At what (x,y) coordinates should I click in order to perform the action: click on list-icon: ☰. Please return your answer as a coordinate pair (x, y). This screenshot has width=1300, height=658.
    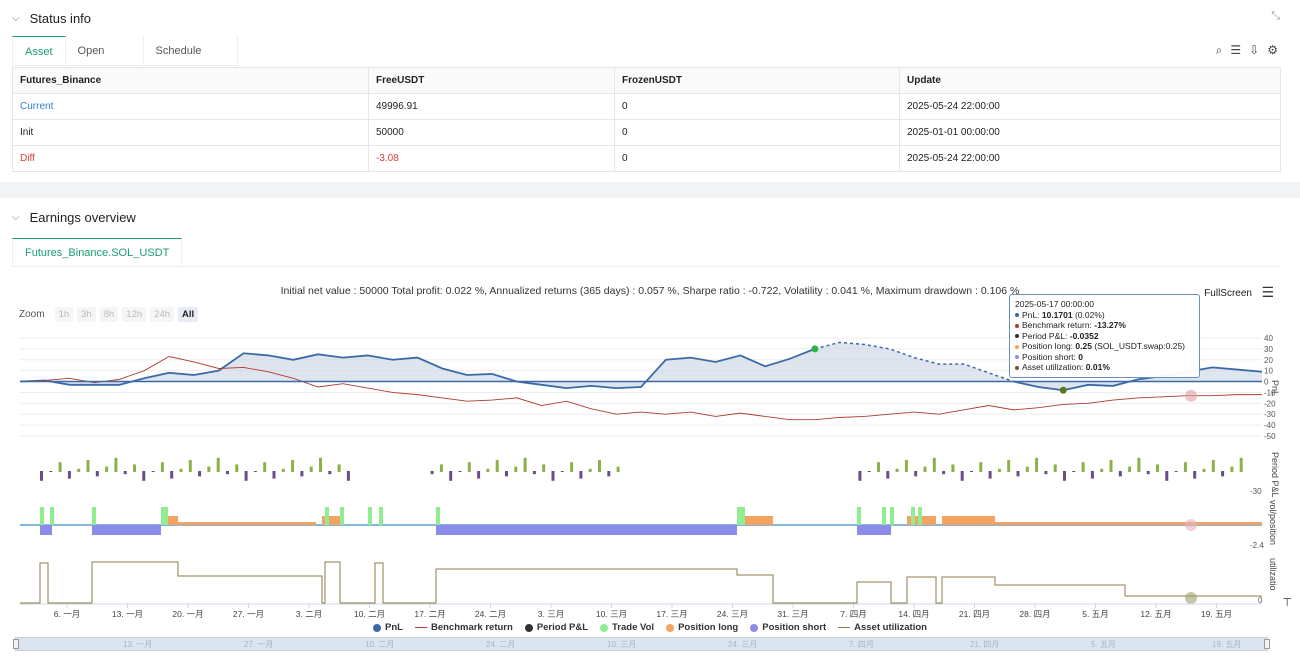
    Looking at the image, I should click on (1236, 50).